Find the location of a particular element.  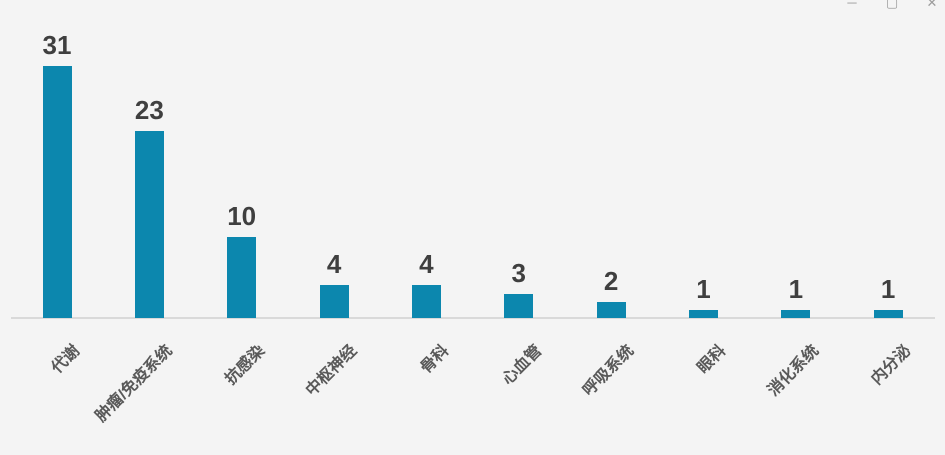

category-label: 眼科 is located at coordinates (712, 359).